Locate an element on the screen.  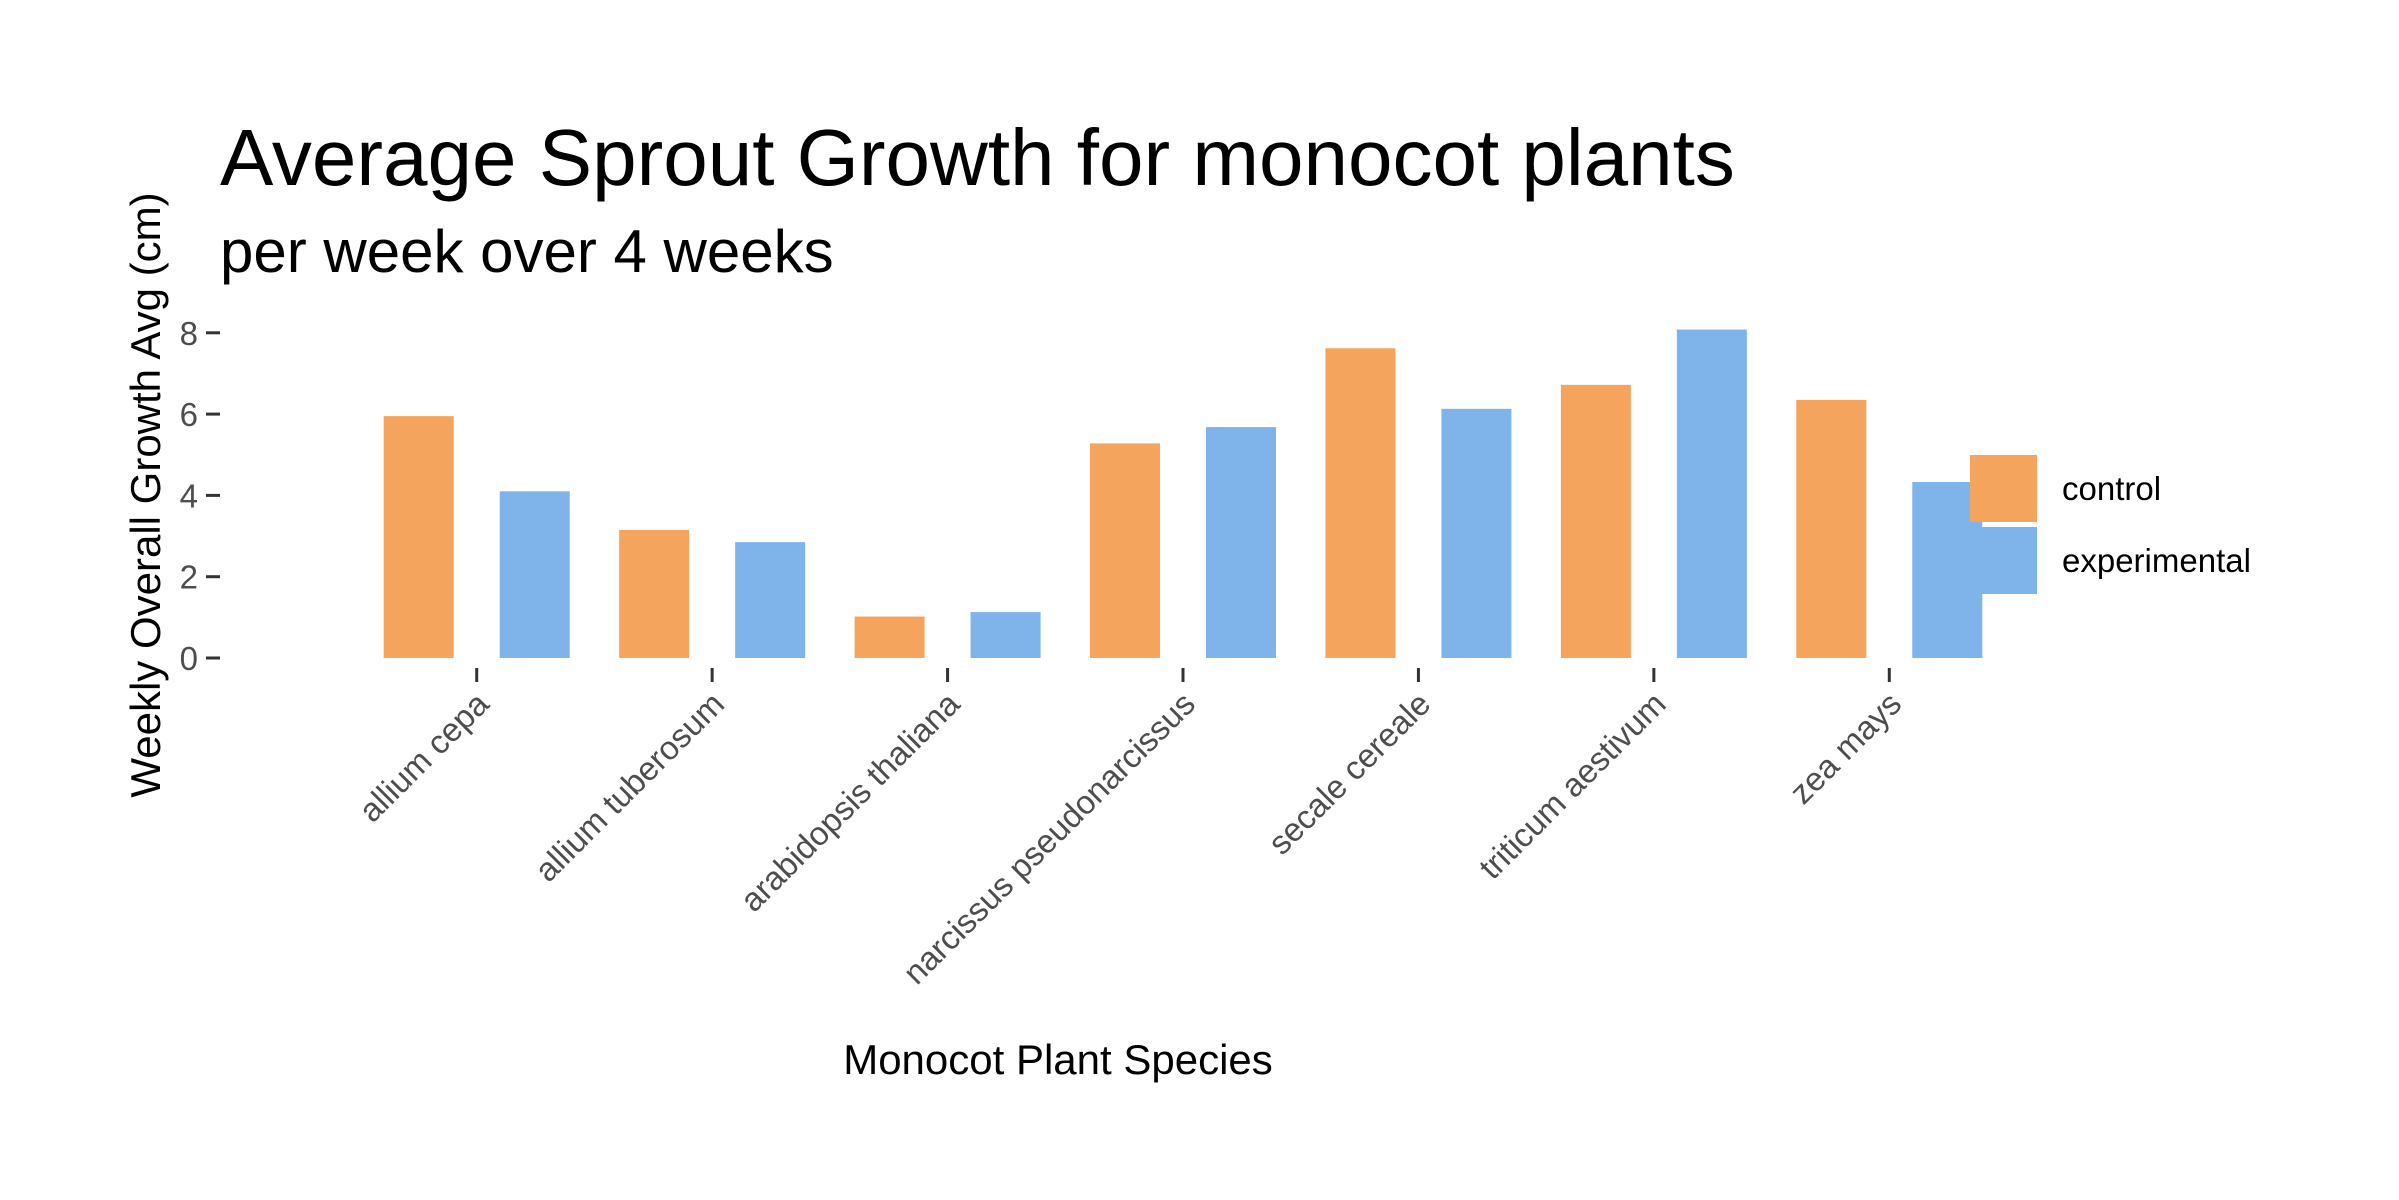
x-tick-label: secale cereale is located at coordinates (1349, 773).